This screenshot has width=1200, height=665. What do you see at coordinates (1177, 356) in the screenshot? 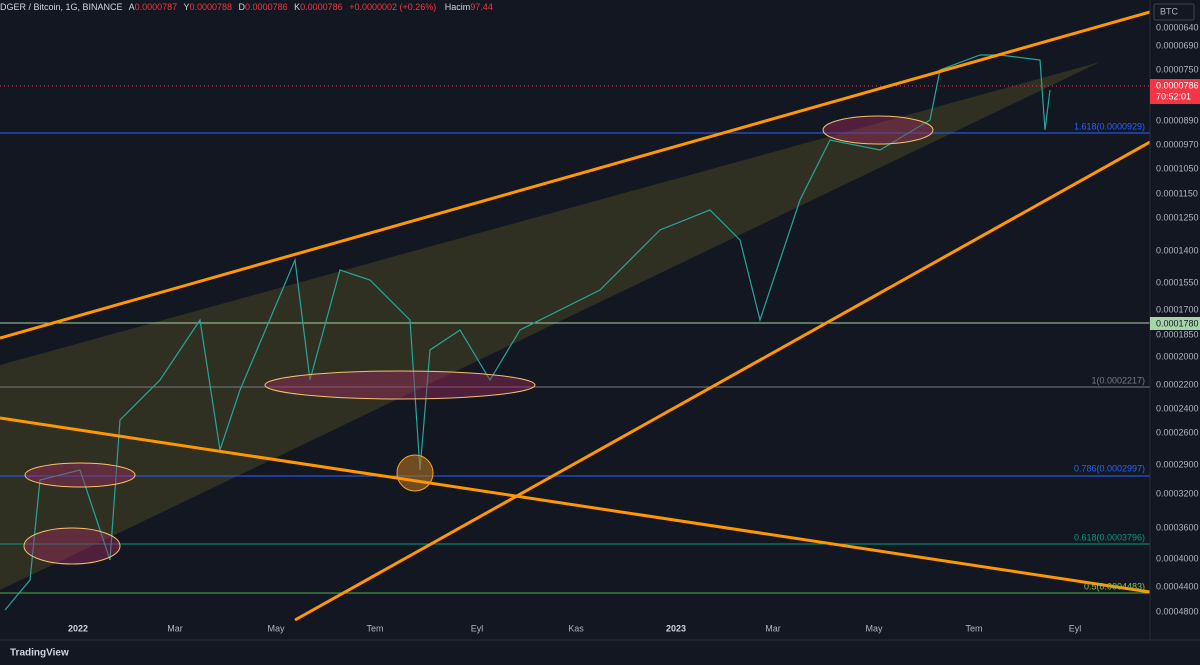
I see `price-label: 0.0002000` at bounding box center [1177, 356].